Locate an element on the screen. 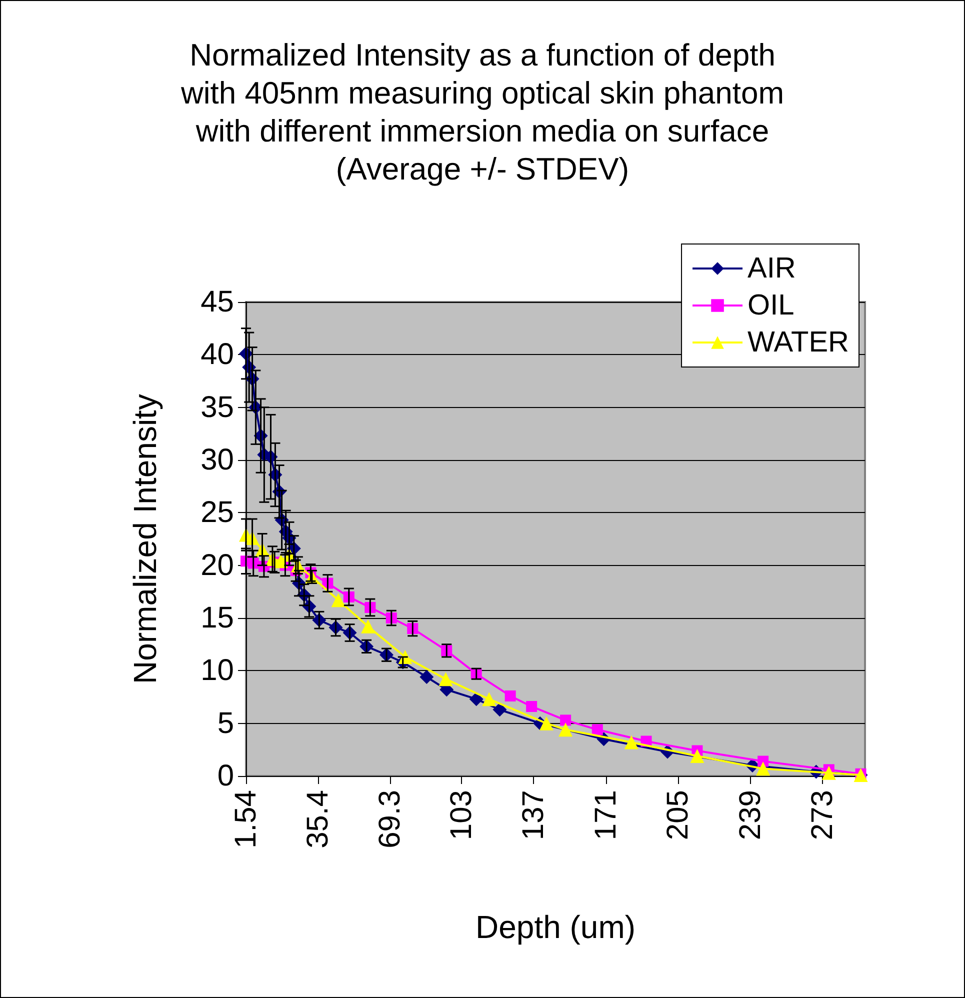 Image resolution: width=965 pixels, height=998 pixels. x-axis-title: Depth (um) is located at coordinates (555, 927).